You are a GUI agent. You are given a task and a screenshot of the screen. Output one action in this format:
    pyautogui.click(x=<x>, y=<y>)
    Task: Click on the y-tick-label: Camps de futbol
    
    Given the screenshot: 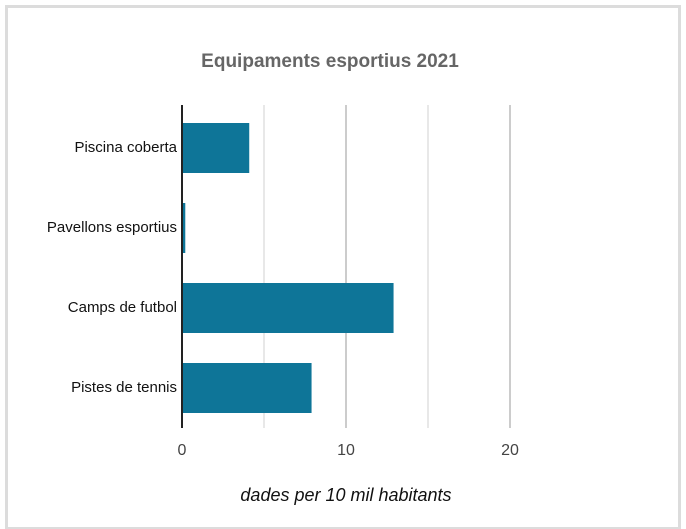 What is the action you would take?
    pyautogui.click(x=122, y=307)
    